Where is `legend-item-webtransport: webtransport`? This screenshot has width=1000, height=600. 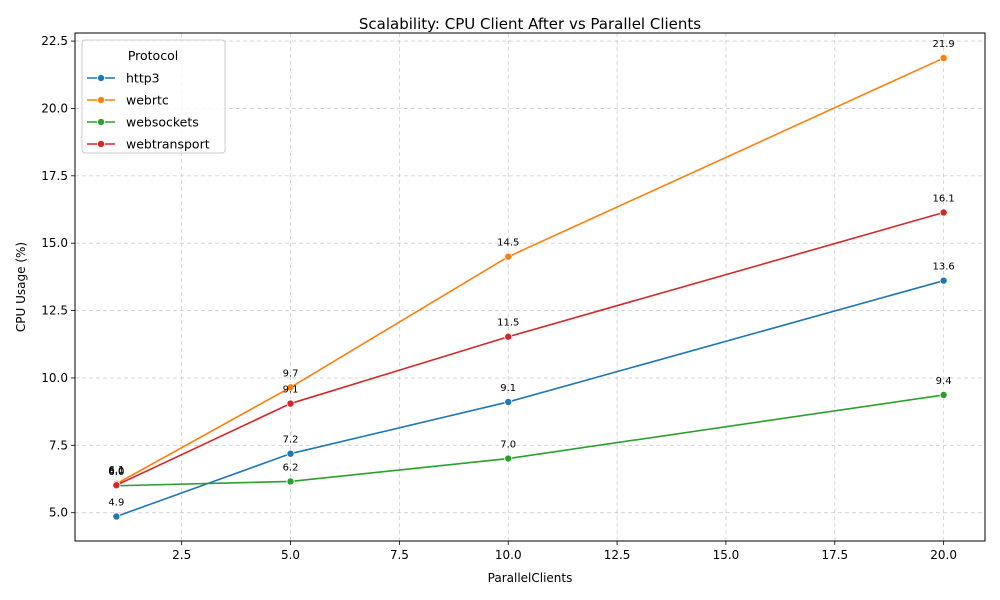
legend-item-webtransport: webtransport is located at coordinates (148, 144).